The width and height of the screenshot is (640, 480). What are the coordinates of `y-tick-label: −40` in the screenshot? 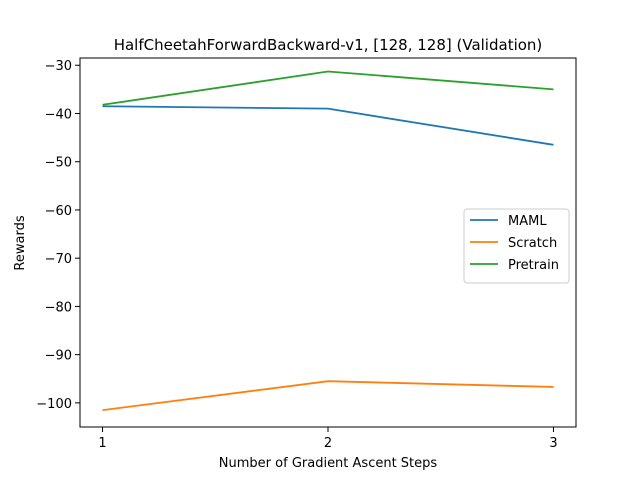 It's located at (58, 114).